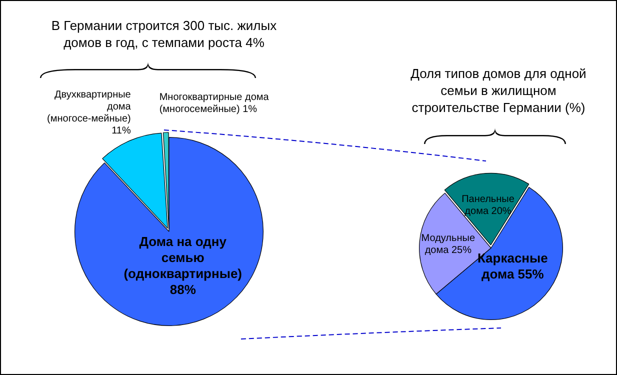  What do you see at coordinates (164, 34) in the screenshot?
I see `chart-title: В Германии строится 300 тыс. жилых домов в год, с темпами роста 4%` at bounding box center [164, 34].